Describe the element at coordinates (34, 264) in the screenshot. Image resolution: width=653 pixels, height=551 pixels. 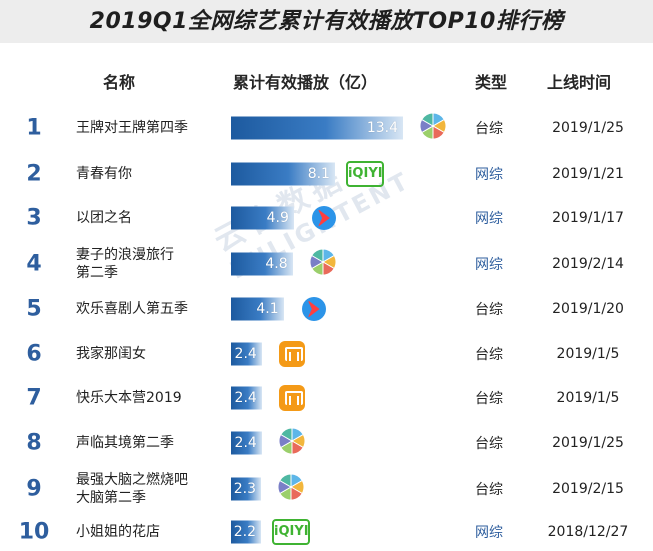
I see `rank-number: 4` at that location.